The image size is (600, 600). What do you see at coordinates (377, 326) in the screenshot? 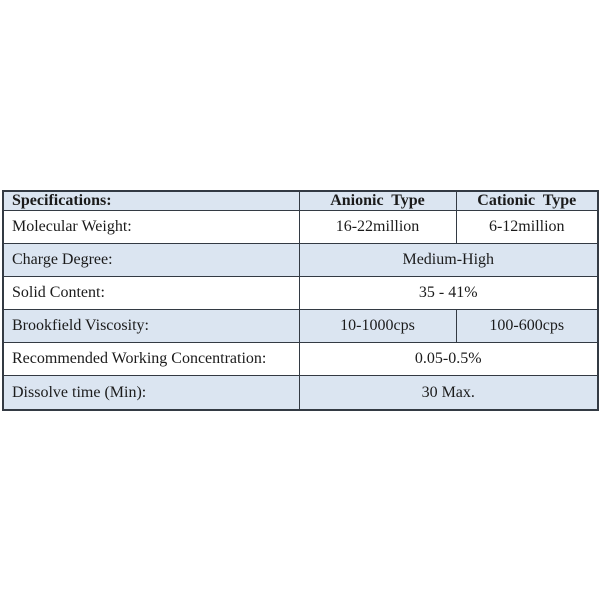
I see `anionic-value: 10-1000cps` at bounding box center [377, 326].